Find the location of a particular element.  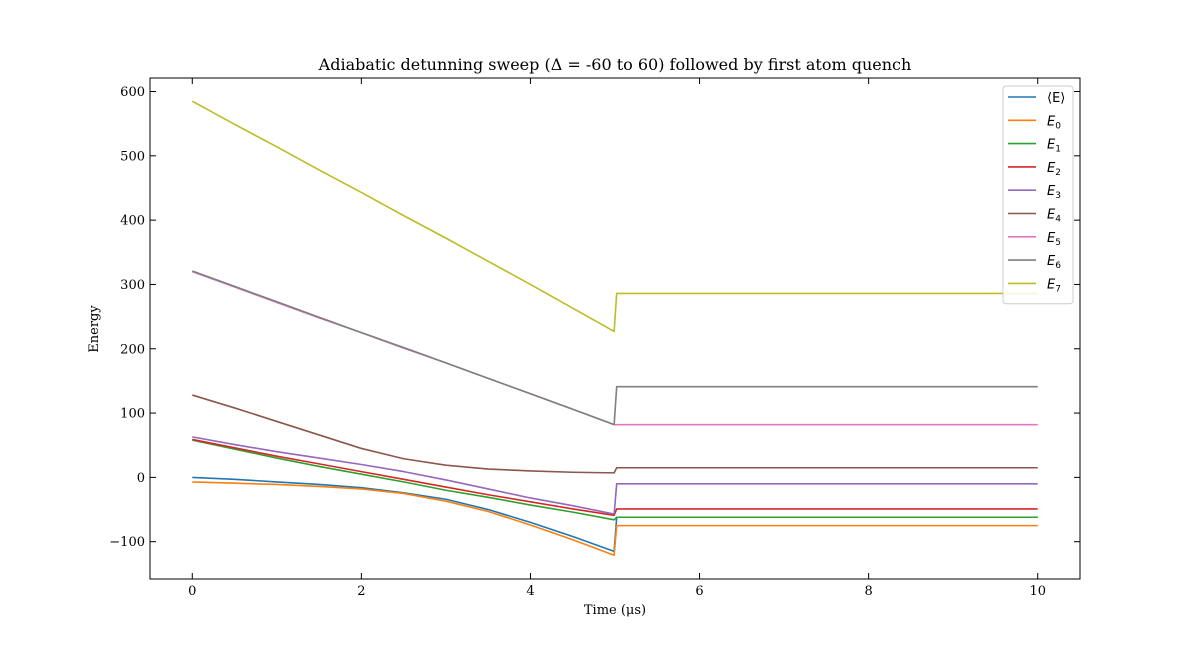

x-axis-label: Time (μs) is located at coordinates (615, 610).